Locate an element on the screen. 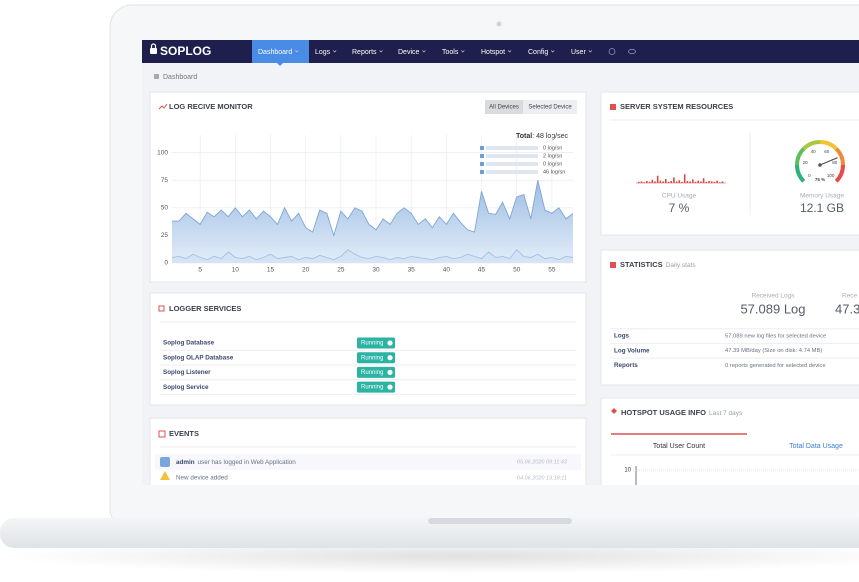 The height and width of the screenshot is (582, 859). nav-item: Hotspot is located at coordinates (493, 52).